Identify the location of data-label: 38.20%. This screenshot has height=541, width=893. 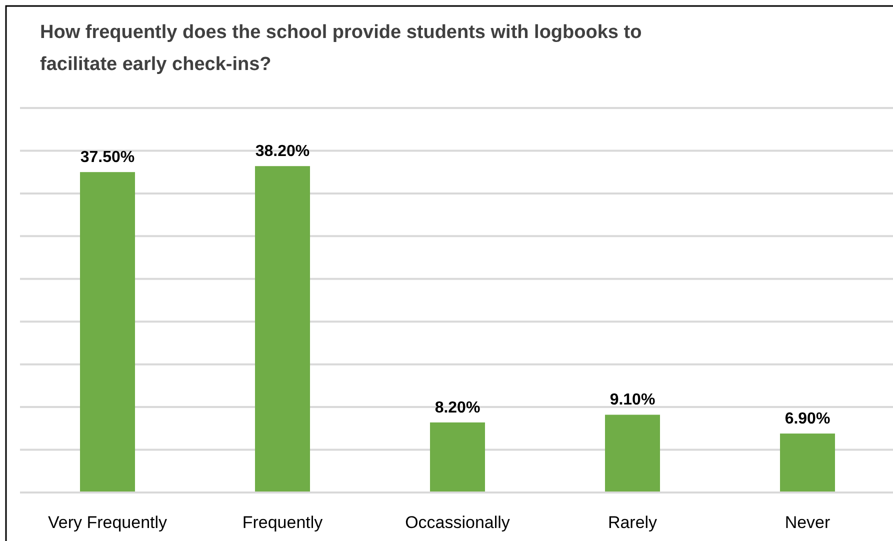
(282, 151).